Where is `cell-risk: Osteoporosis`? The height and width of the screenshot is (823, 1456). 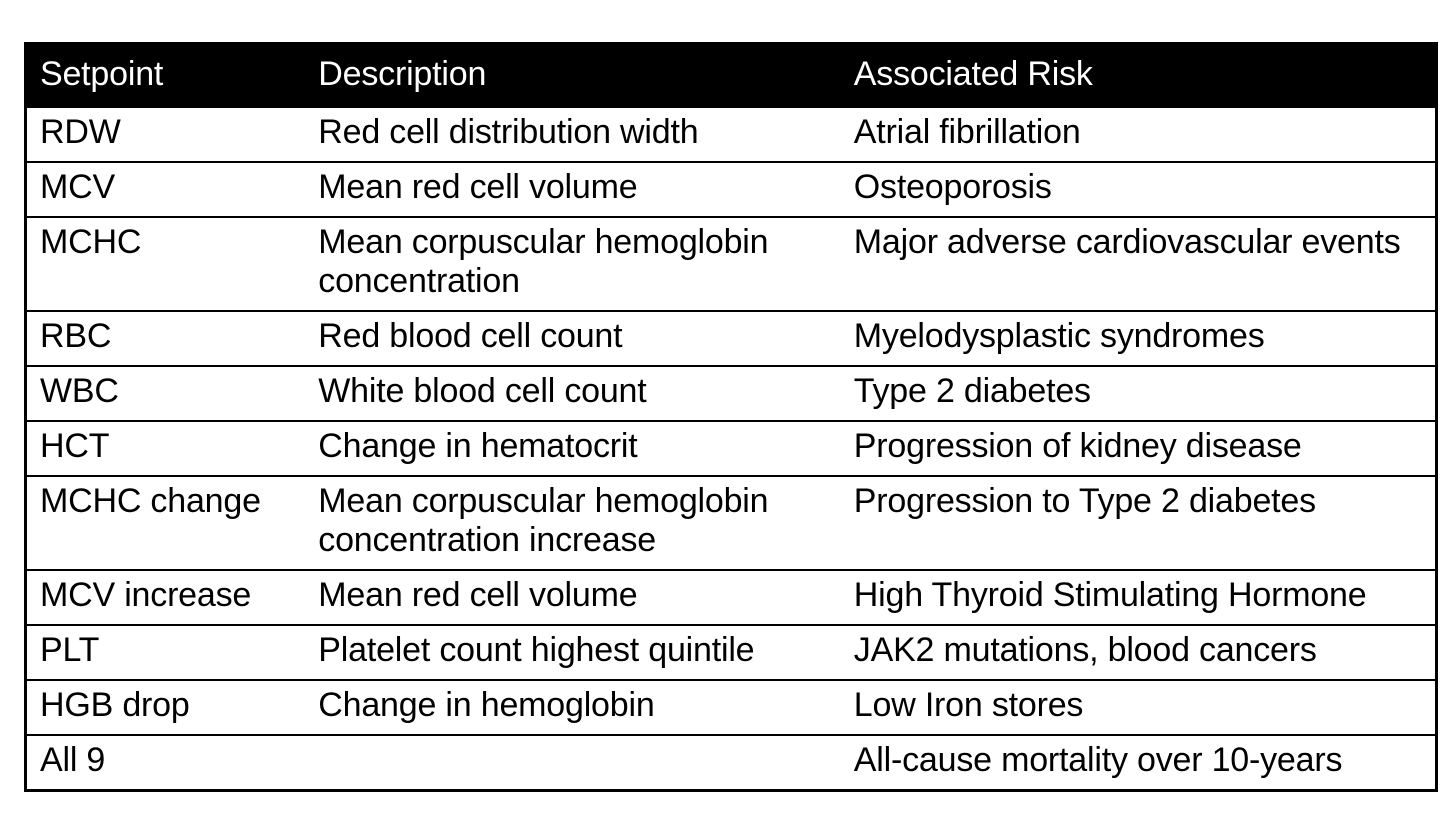 cell-risk: Osteoporosis is located at coordinates (1138, 189).